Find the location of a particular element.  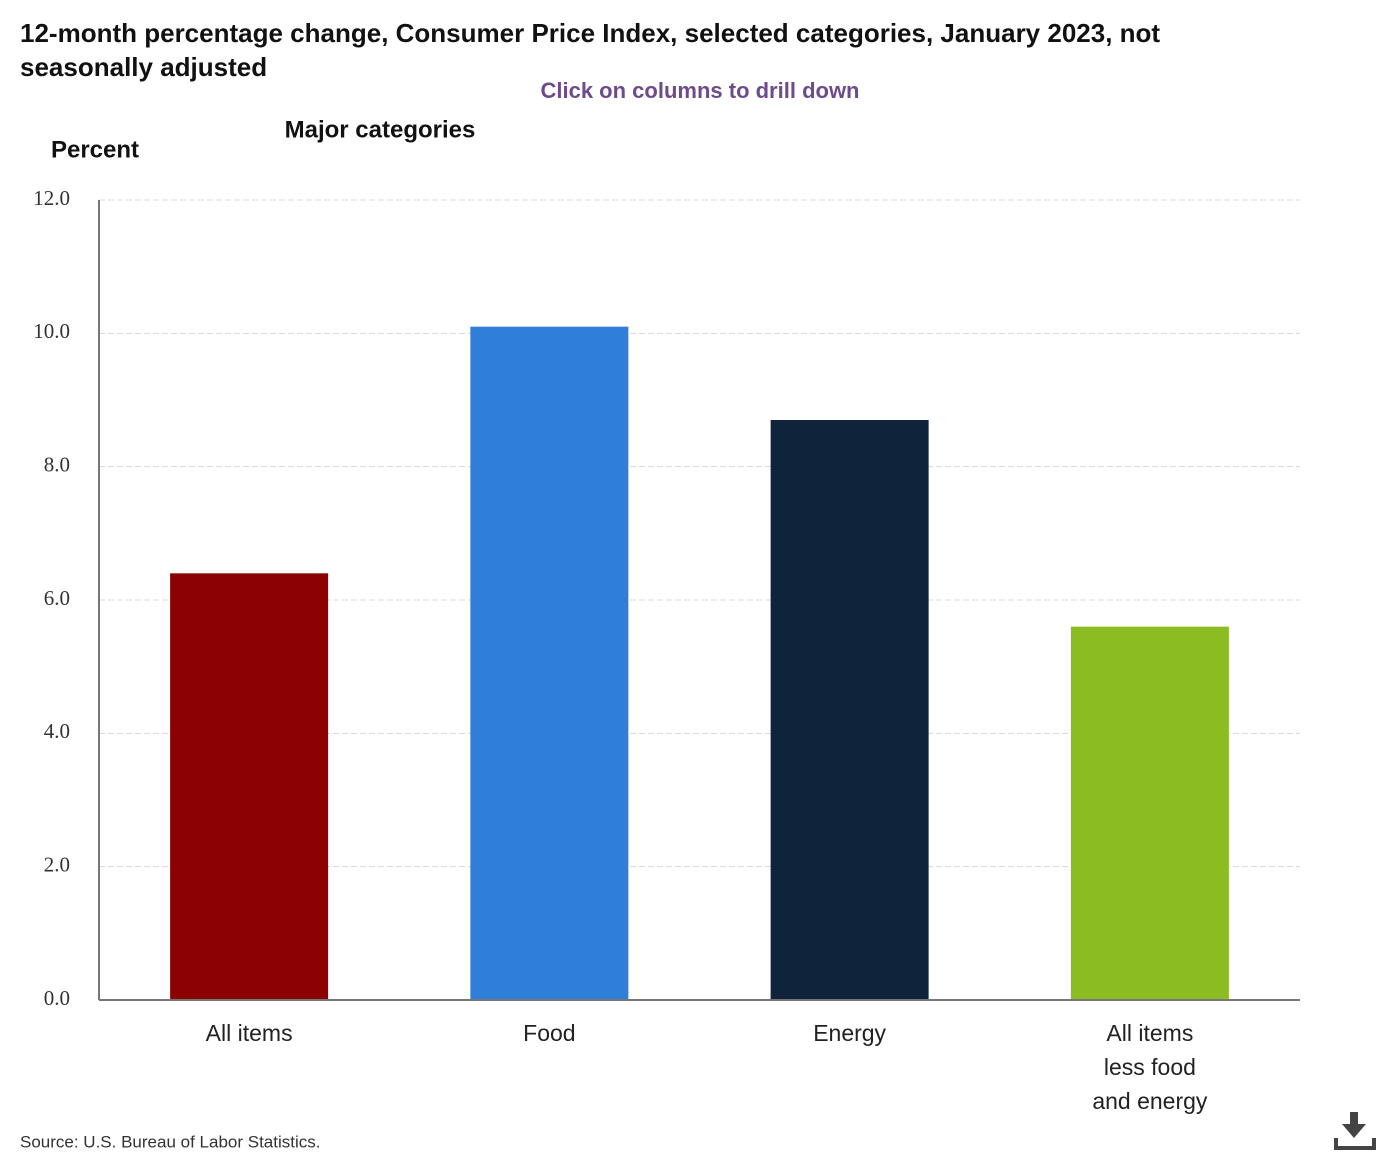

x-tick-label: Energy is located at coordinates (849, 1033).